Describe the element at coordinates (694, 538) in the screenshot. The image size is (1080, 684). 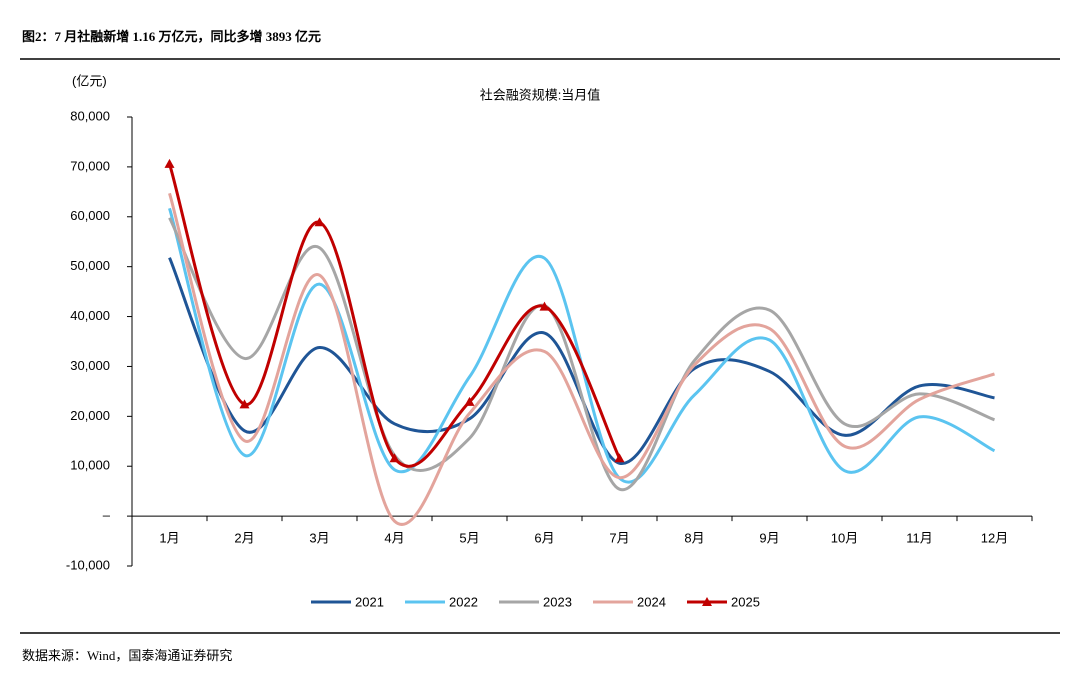
I see `x-tick-label: 8月` at that location.